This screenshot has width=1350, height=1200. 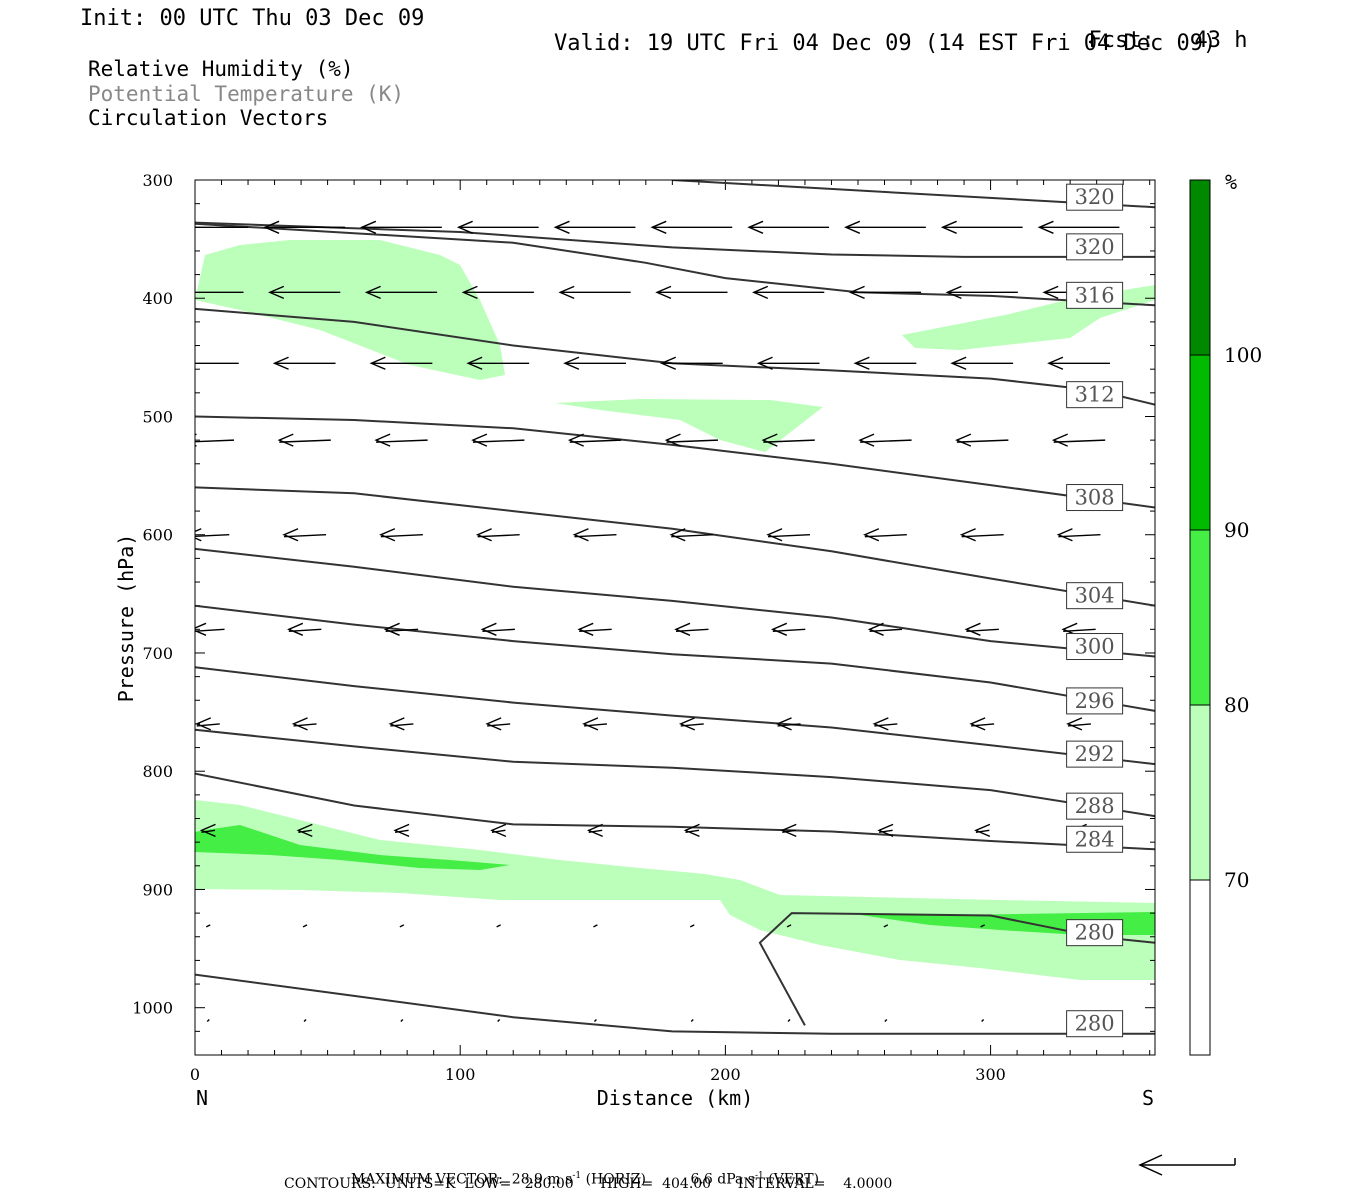 What do you see at coordinates (157, 416) in the screenshot?
I see `y-tick-label: 500` at bounding box center [157, 416].